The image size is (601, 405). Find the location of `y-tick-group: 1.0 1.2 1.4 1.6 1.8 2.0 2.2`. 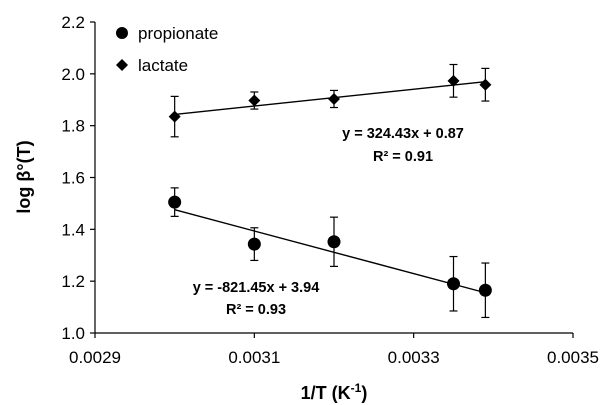

y-tick-group: 1.0 1.2 1.4 1.6 1.8 2.0 2.2 is located at coordinates (78, 178).